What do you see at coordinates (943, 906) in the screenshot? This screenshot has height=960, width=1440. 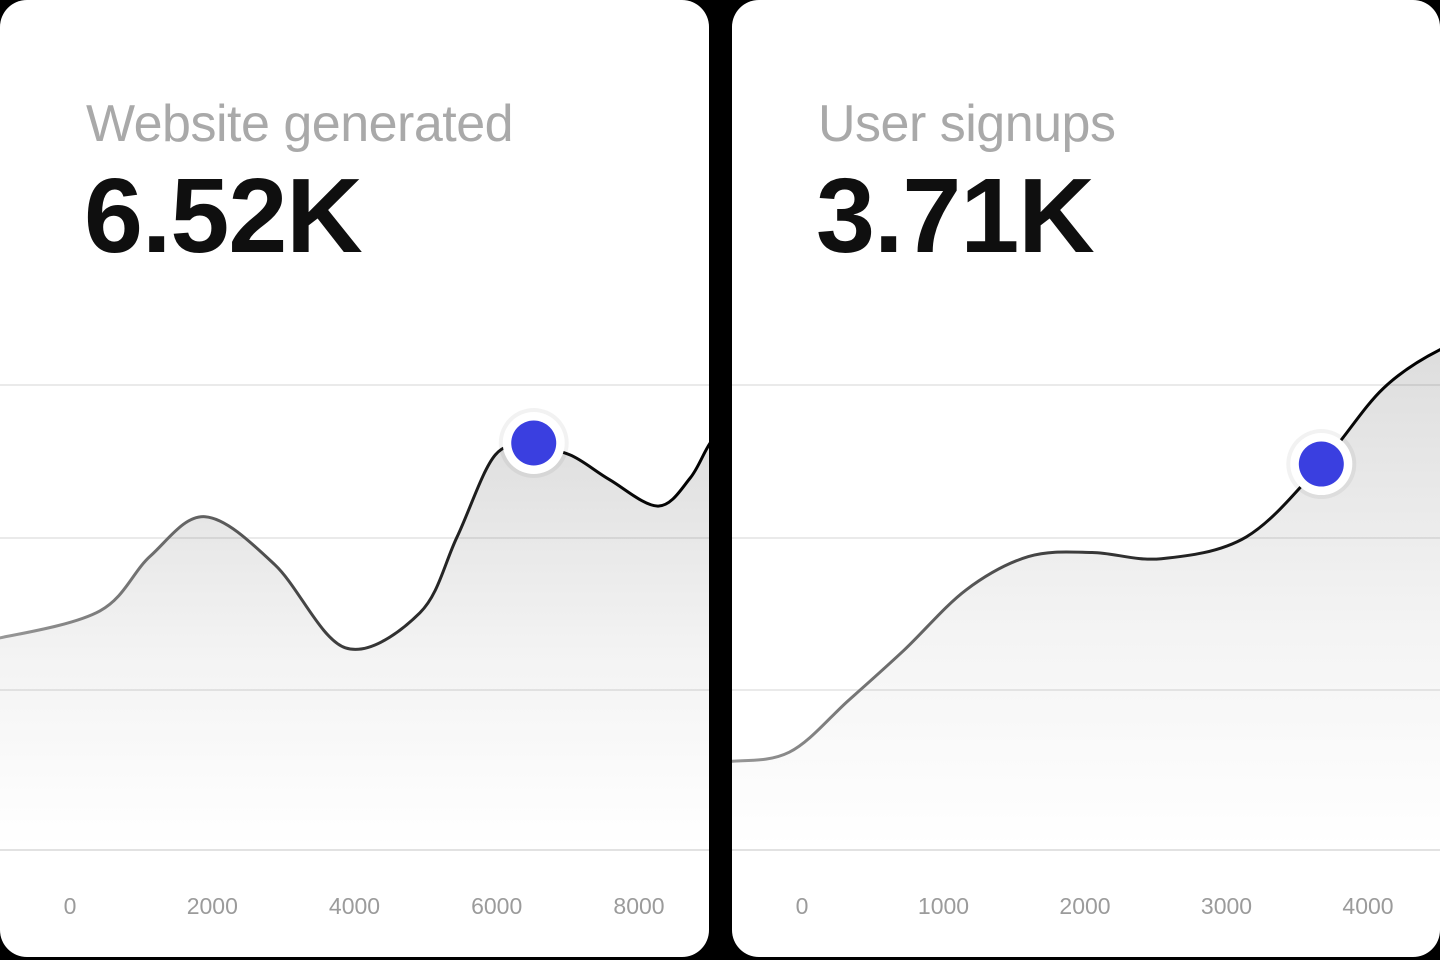 I see `x-axis-tick-label: 1000` at bounding box center [943, 906].